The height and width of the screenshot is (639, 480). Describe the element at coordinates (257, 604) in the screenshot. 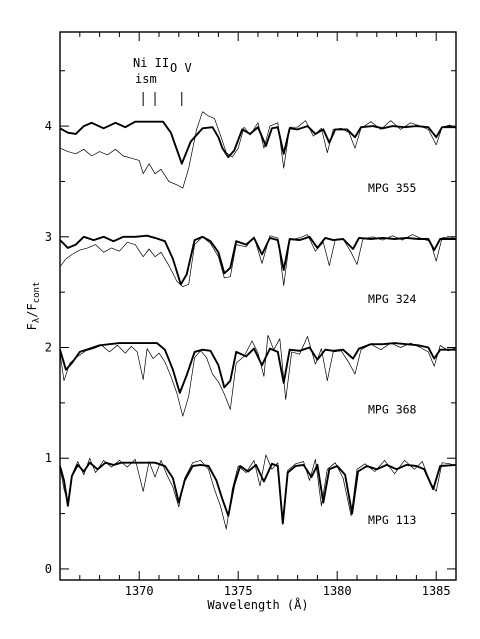

I see `x-axis-title: Wavelength (Å)` at that location.